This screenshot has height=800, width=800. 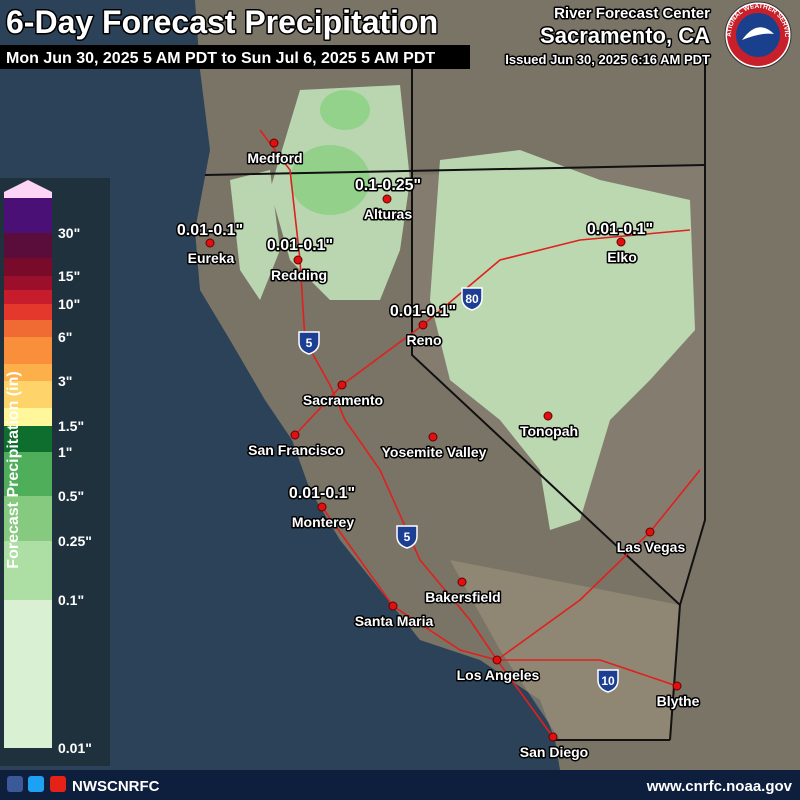 What do you see at coordinates (75, 748) in the screenshot?
I see `legend-label: 0.01"` at bounding box center [75, 748].